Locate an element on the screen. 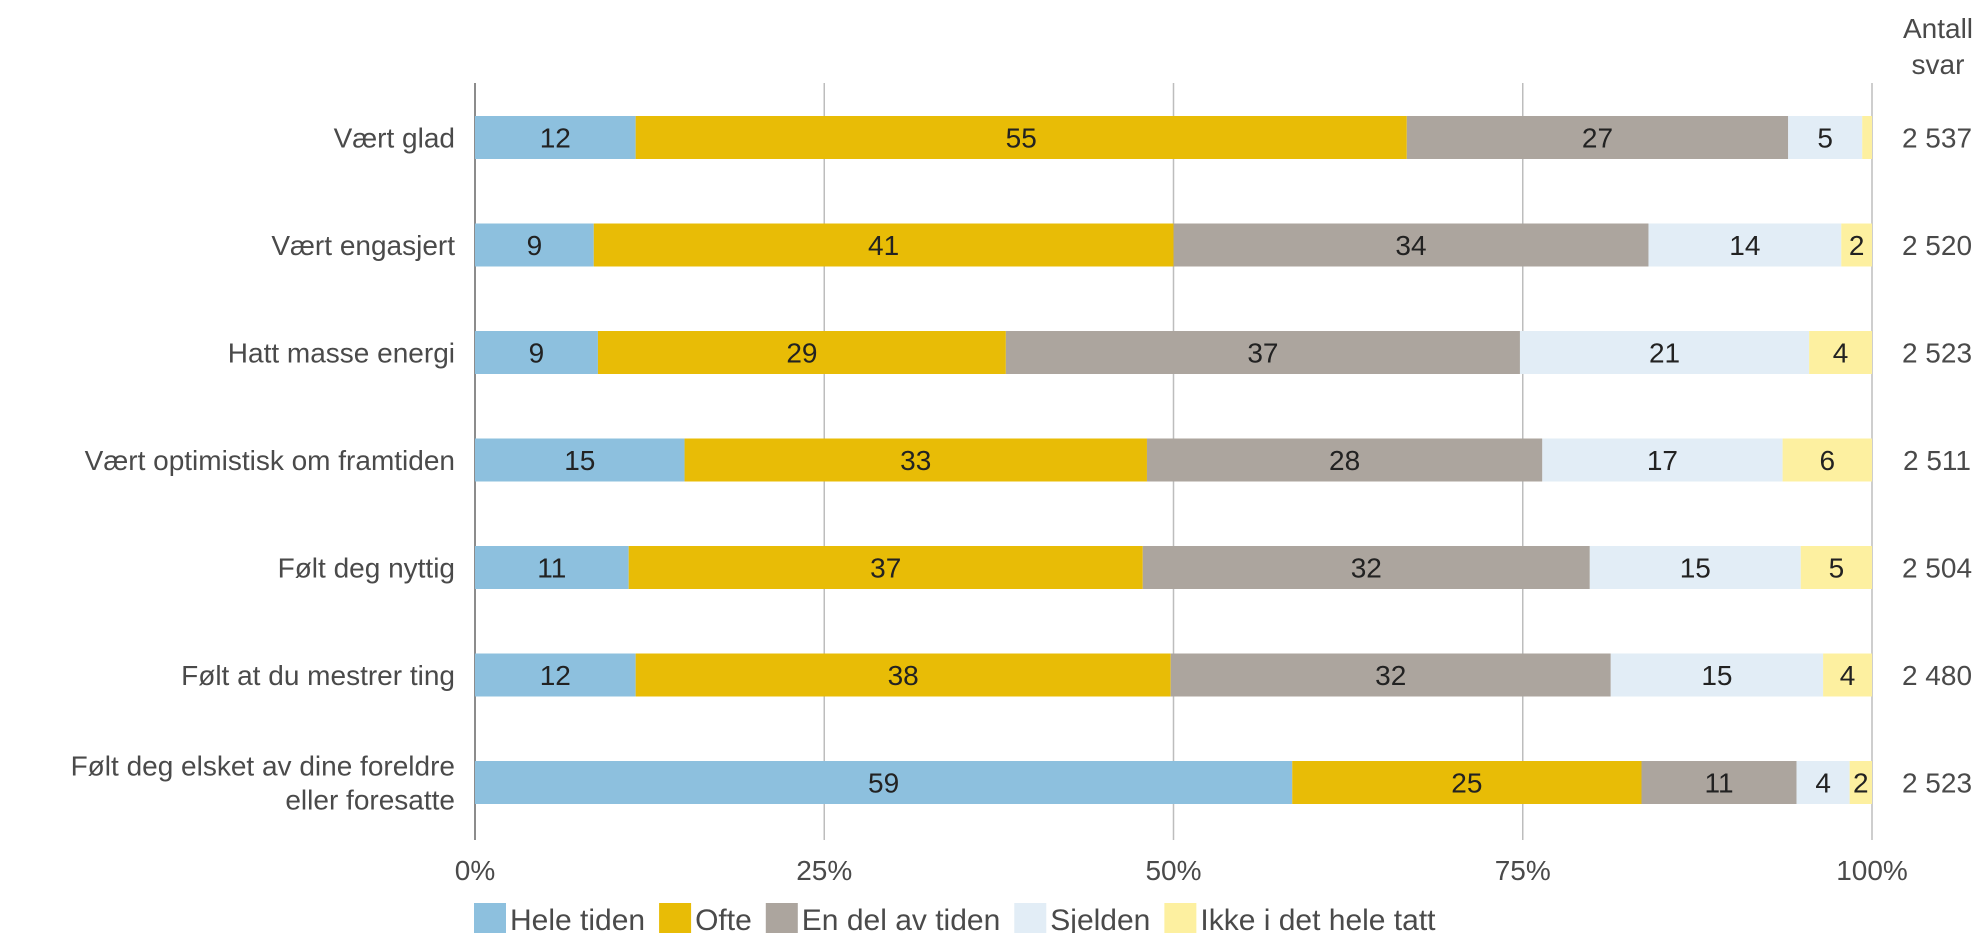 The width and height of the screenshot is (1986, 938). count-value: 2 520 is located at coordinates (1937, 245).